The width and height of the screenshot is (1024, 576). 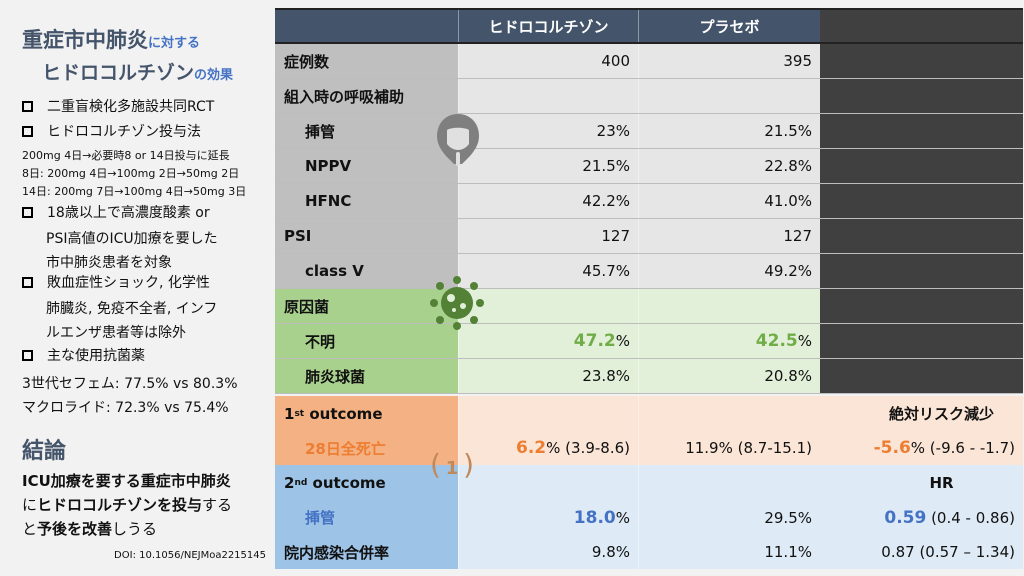 I want to click on bullet: ヒドロコルチゾン投与法, so click(x=111, y=132).